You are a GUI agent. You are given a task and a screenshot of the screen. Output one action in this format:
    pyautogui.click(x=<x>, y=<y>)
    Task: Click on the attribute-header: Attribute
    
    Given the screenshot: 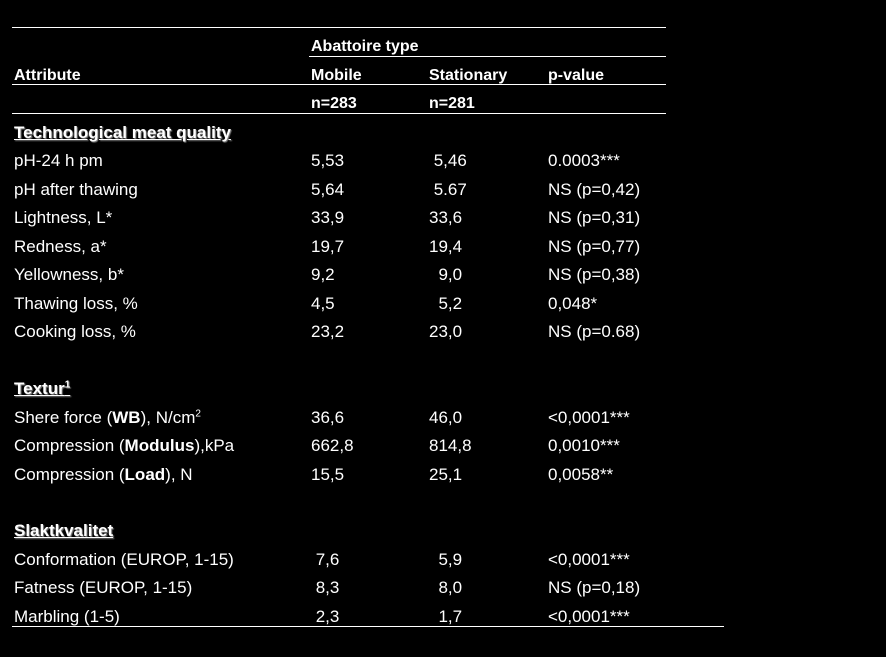 What is the action you would take?
    pyautogui.click(x=47, y=75)
    